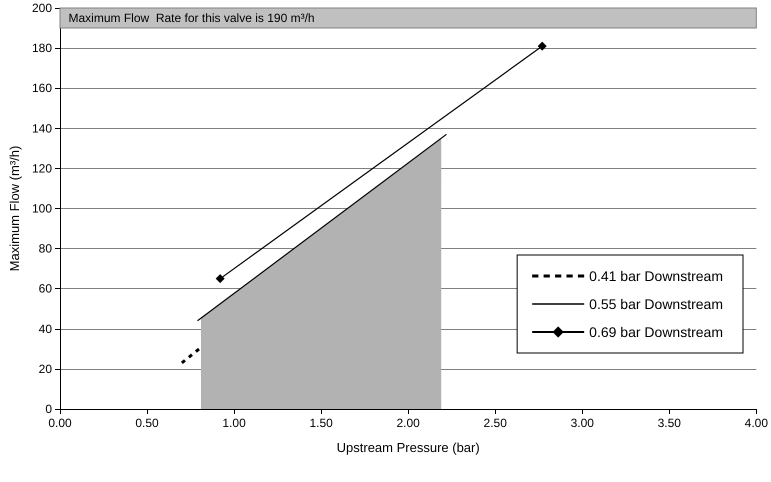 The width and height of the screenshot is (771, 482). Describe the element at coordinates (45, 369) in the screenshot. I see `y-tick-label: 20` at that location.